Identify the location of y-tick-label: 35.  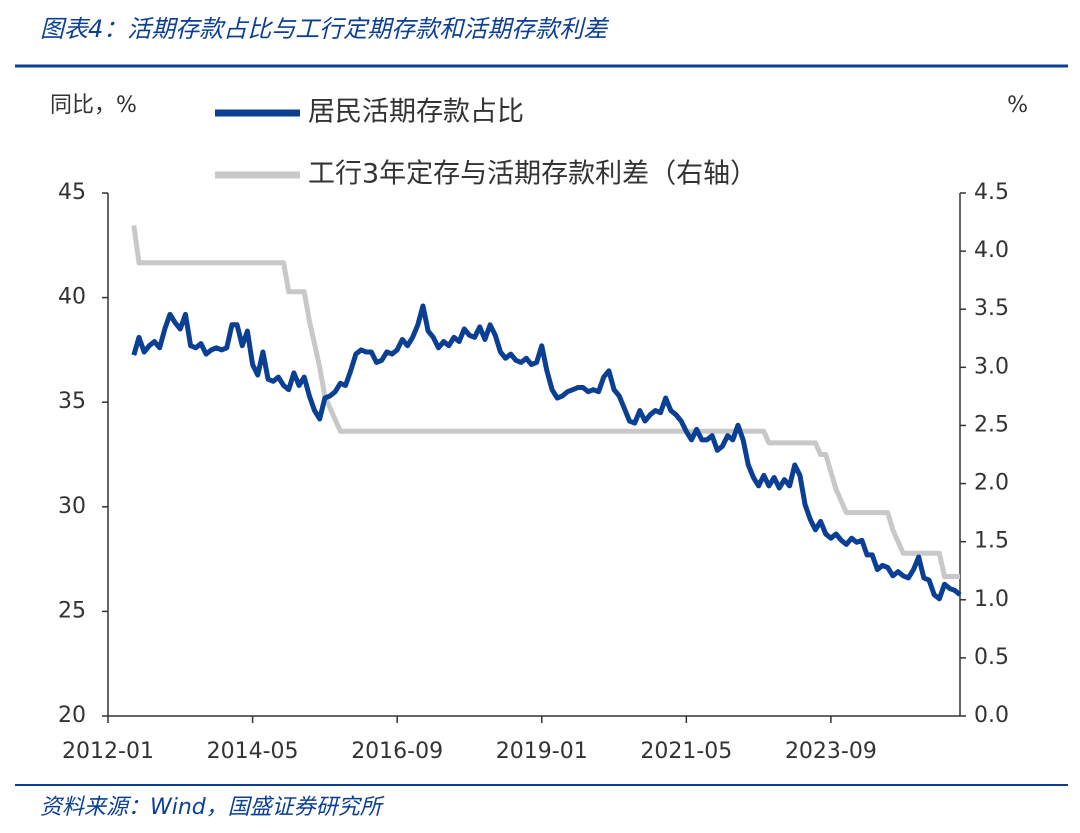
(72, 401).